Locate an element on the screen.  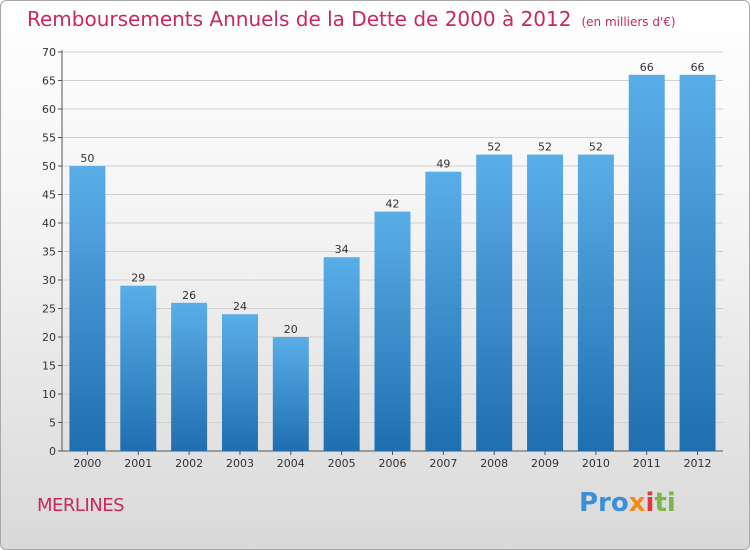
data-label-2001: 29 is located at coordinates (138, 278).